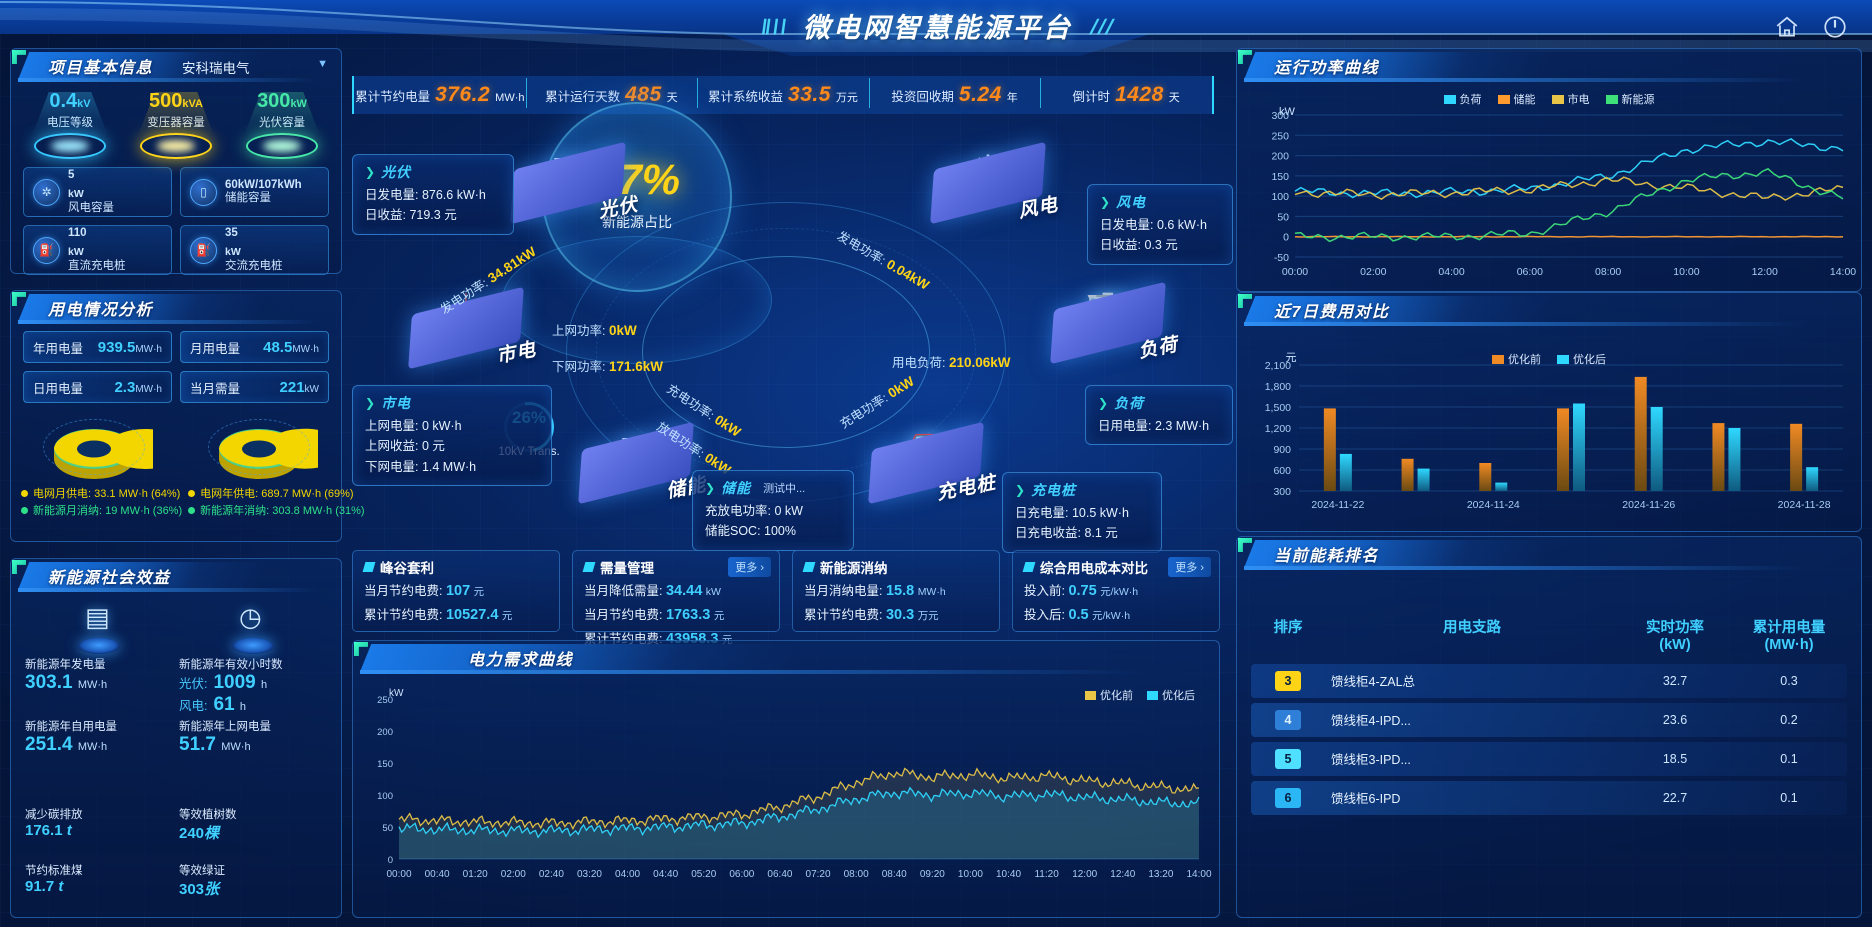 The width and height of the screenshot is (1872, 927). Describe the element at coordinates (1675, 680) in the screenshot. I see `power-value: 32.7` at that location.